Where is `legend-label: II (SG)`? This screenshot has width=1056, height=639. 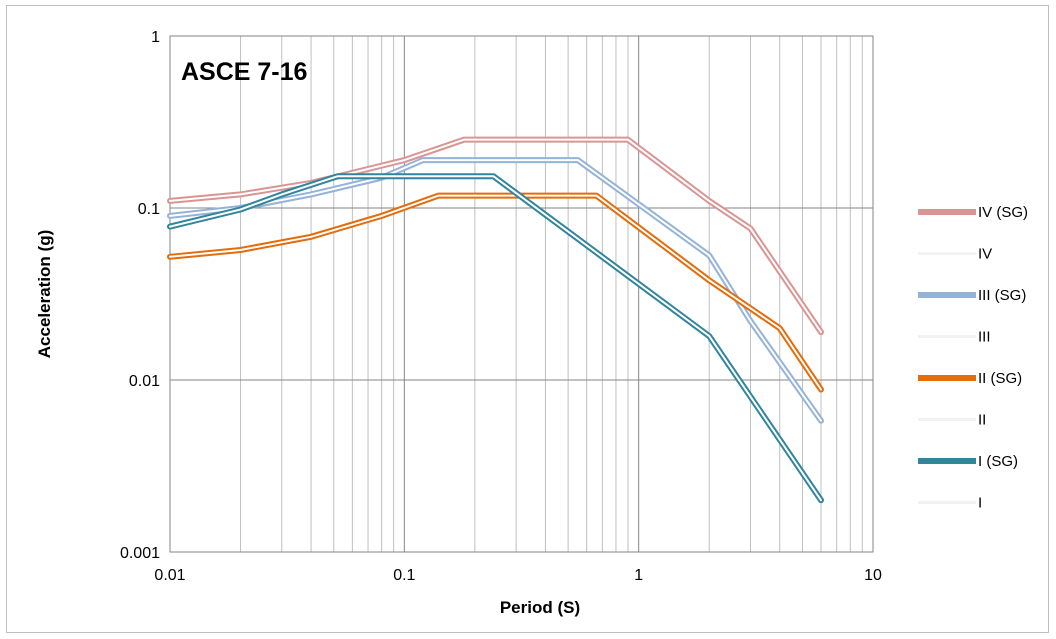
legend-label: II (SG) is located at coordinates (1000, 378).